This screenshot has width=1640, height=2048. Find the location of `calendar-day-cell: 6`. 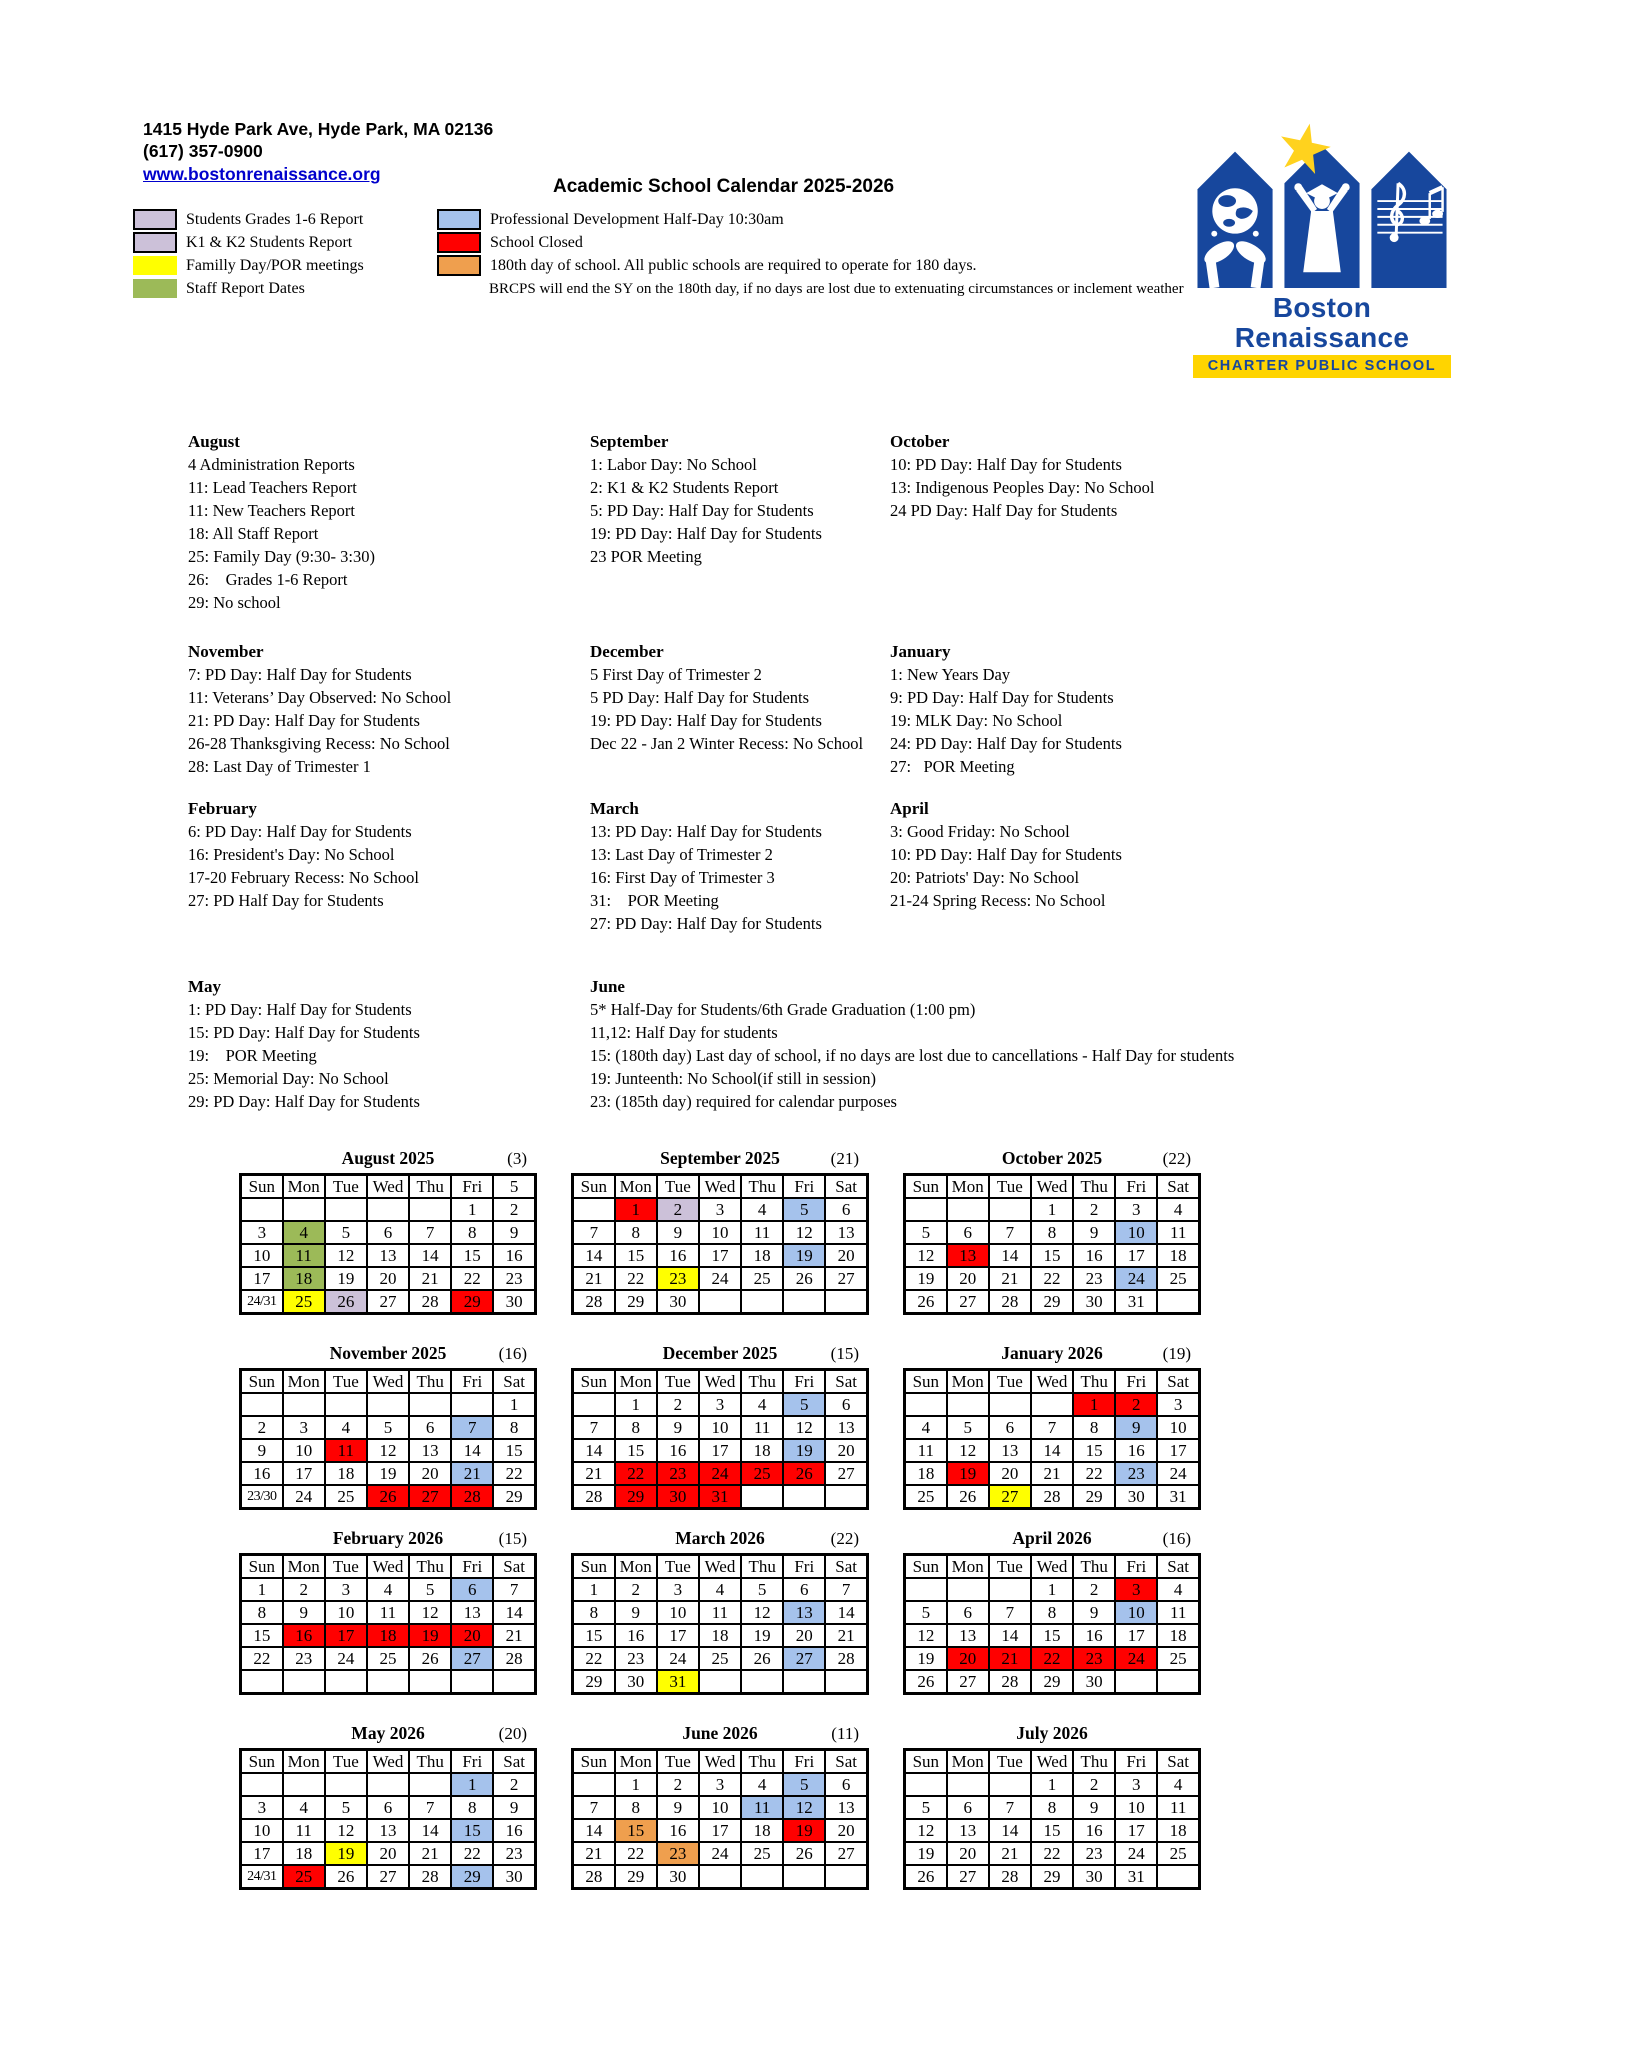

calendar-day-cell: 6 is located at coordinates (388, 1807).